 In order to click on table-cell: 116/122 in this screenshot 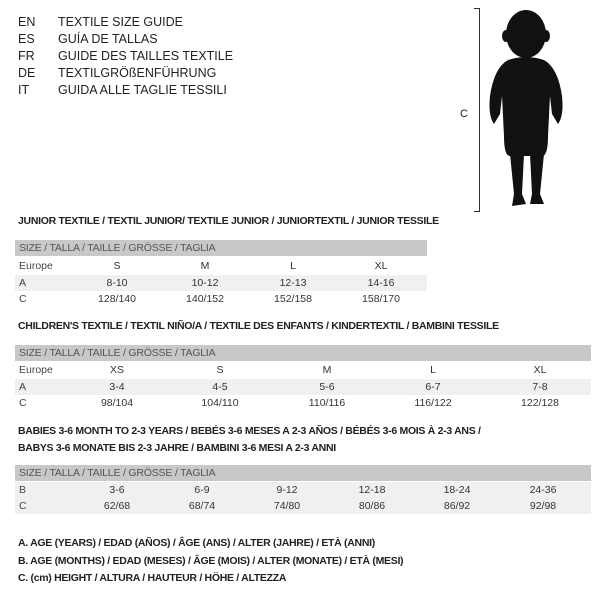, I will do `click(433, 403)`.